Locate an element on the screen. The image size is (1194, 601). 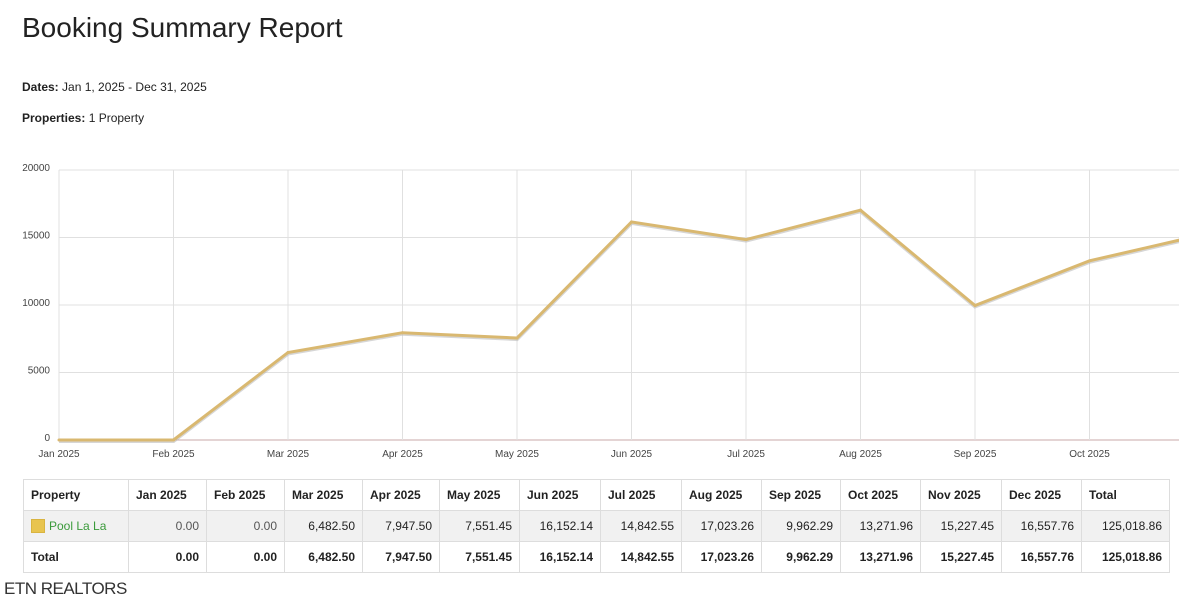
value-cell: 7,947.50 is located at coordinates (401, 526).